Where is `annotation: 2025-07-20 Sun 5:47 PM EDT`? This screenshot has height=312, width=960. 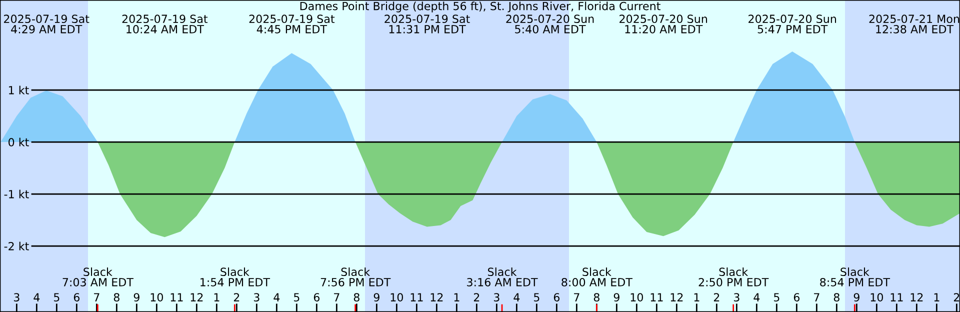 annotation: 2025-07-20 Sun 5:47 PM EDT is located at coordinates (792, 24).